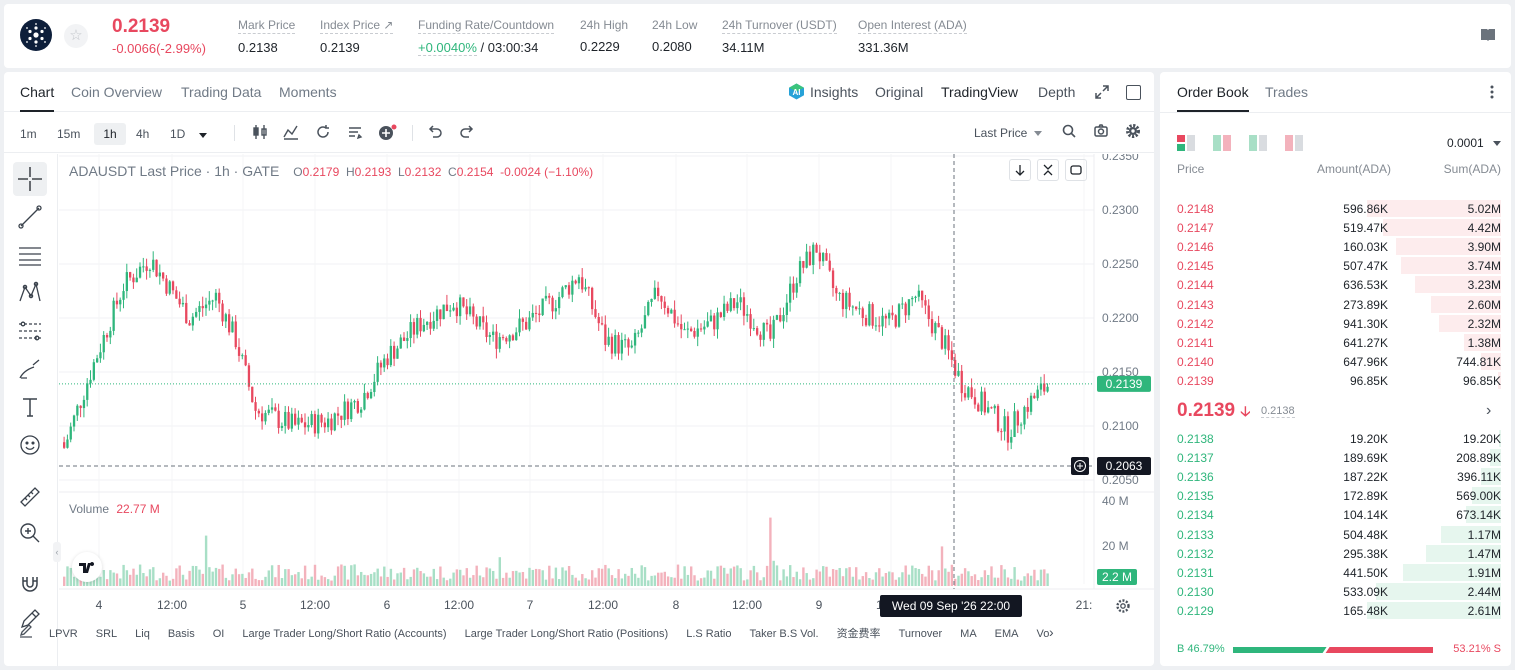  What do you see at coordinates (1335, 208) in the screenshot?
I see `ask-row: 0.2148 596.86K 5.02M` at bounding box center [1335, 208].